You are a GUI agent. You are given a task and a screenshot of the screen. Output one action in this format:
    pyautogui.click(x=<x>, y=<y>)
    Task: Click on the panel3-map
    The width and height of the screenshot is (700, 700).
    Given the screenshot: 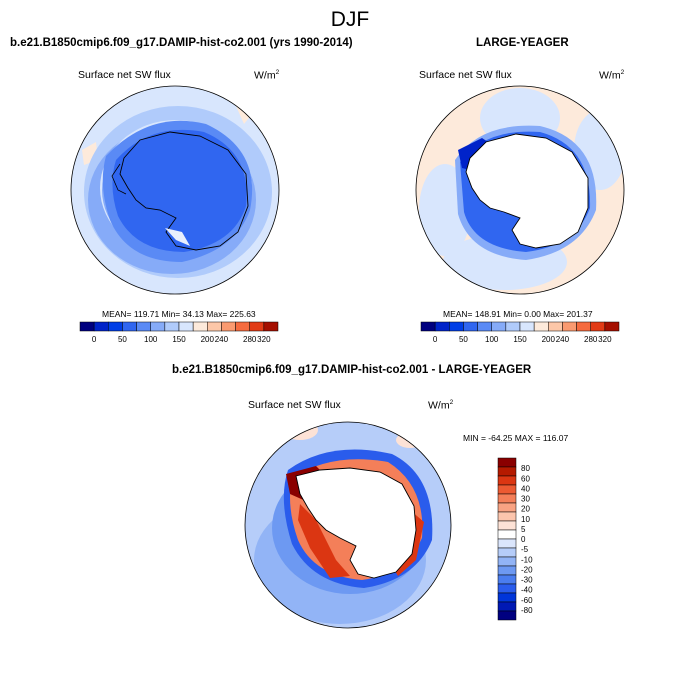 What is the action you would take?
    pyautogui.click(x=348, y=525)
    